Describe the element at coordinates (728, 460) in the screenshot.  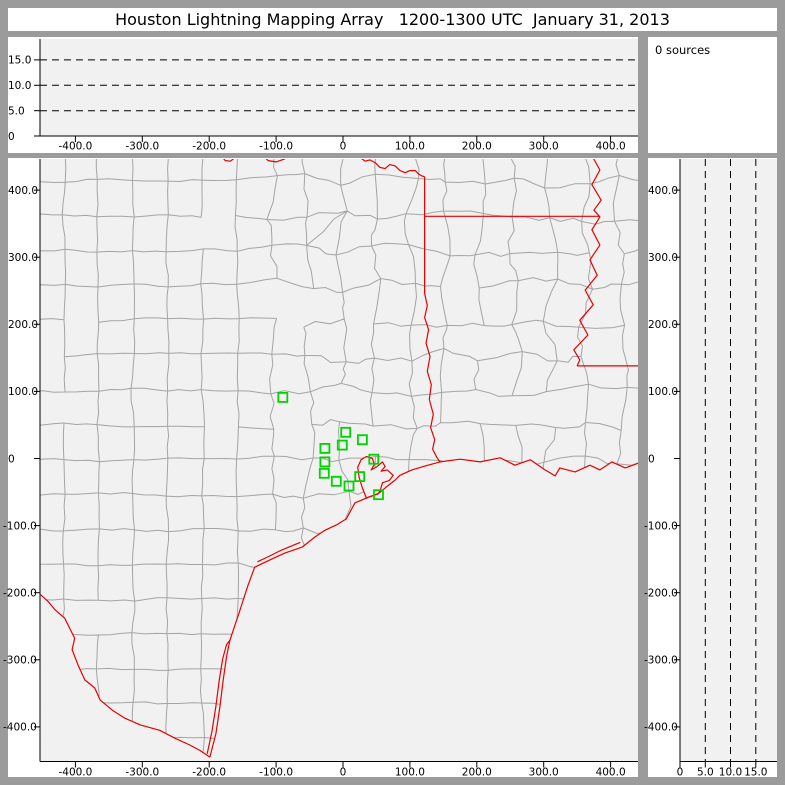
I see `alt-ns-plot-area` at that location.